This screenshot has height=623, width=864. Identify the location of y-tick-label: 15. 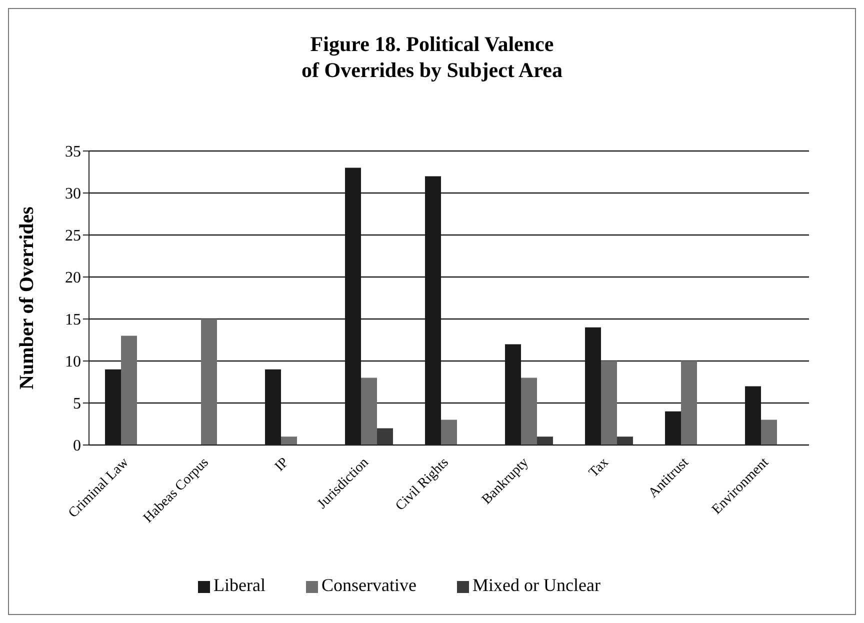
(73, 320).